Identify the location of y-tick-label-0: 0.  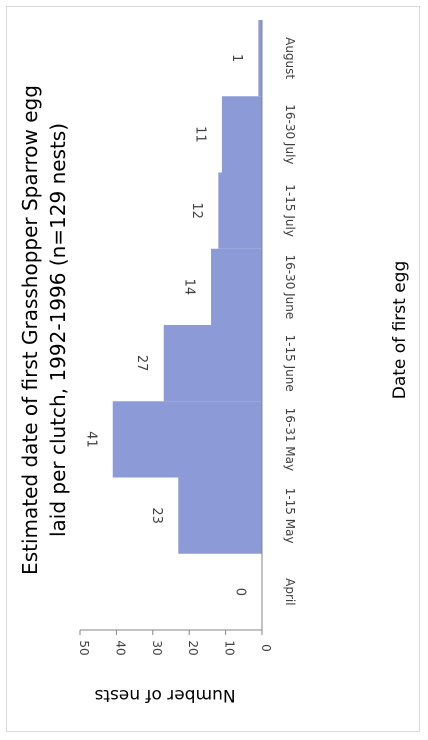
(266, 648).